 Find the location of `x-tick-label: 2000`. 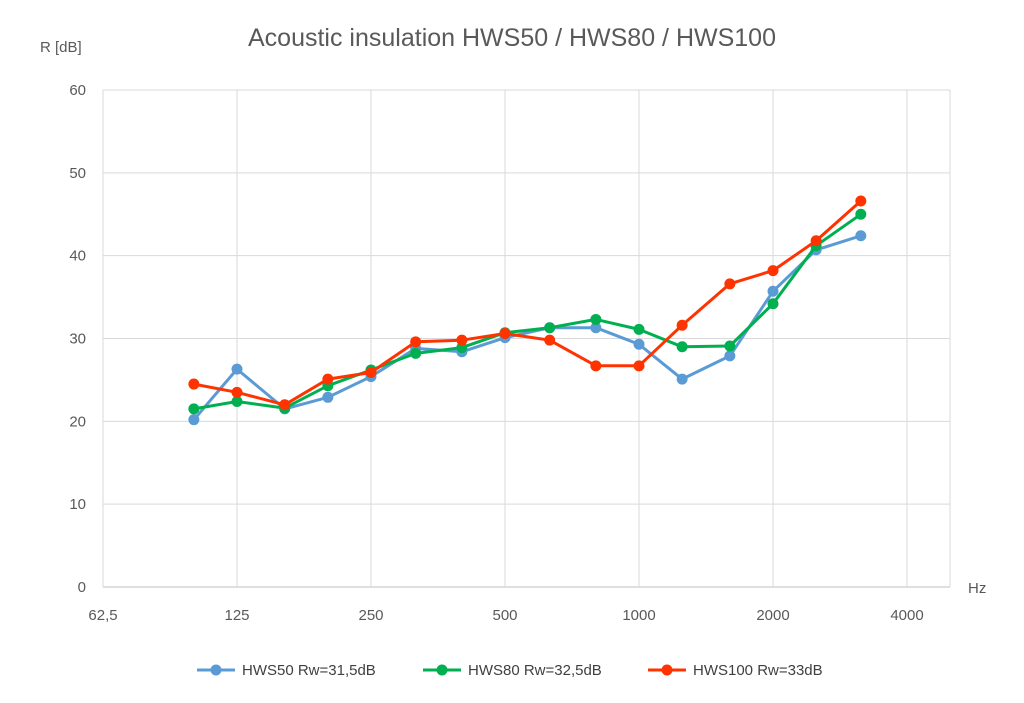

x-tick-label: 2000 is located at coordinates (772, 615).